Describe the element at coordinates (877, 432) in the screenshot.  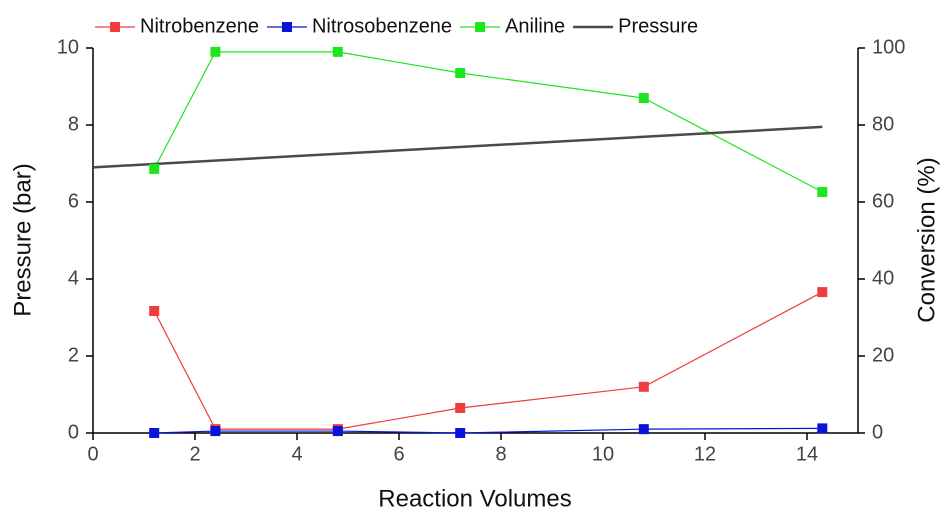
I see `y2-tick-label: 0` at that location.